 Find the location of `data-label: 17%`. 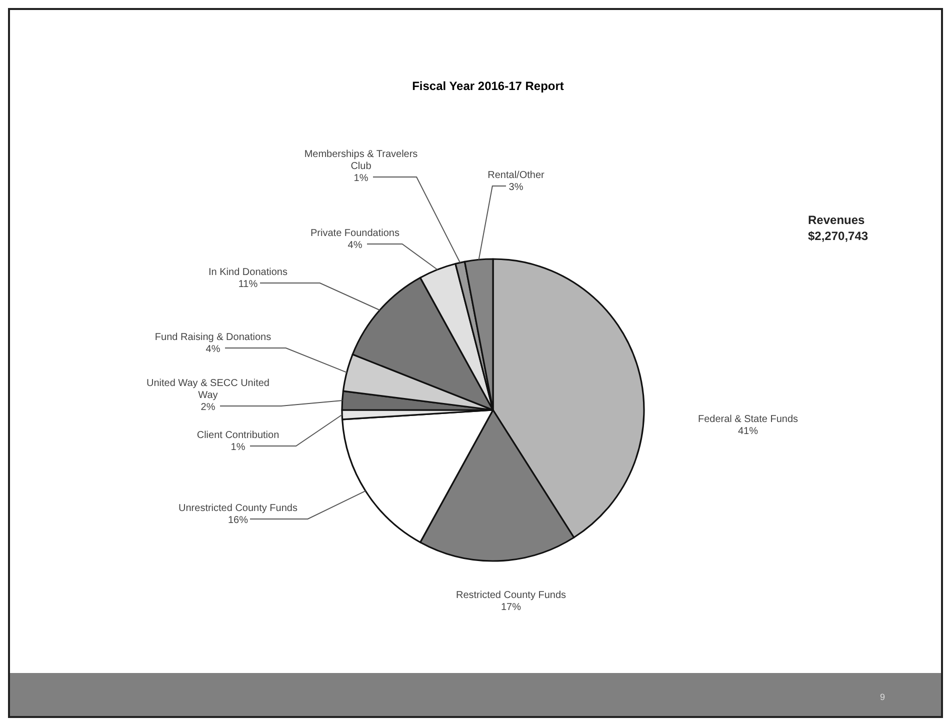

data-label: 17% is located at coordinates (511, 607).